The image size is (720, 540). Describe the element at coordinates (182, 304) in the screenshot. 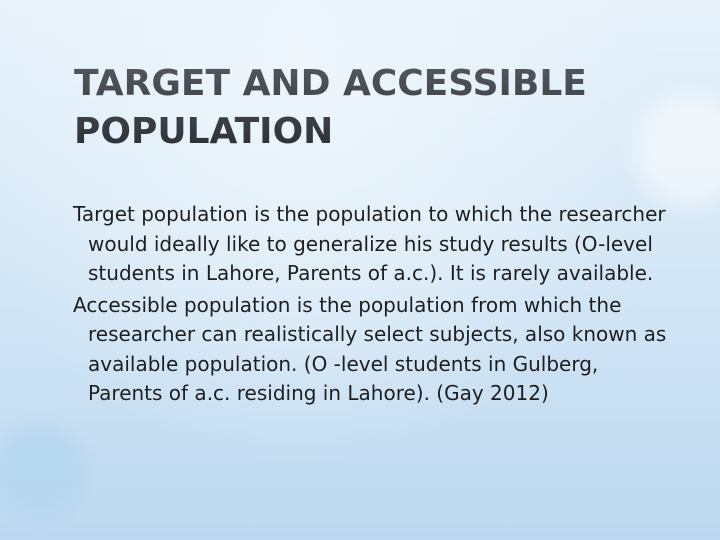

I see `term: Accessible population` at that location.